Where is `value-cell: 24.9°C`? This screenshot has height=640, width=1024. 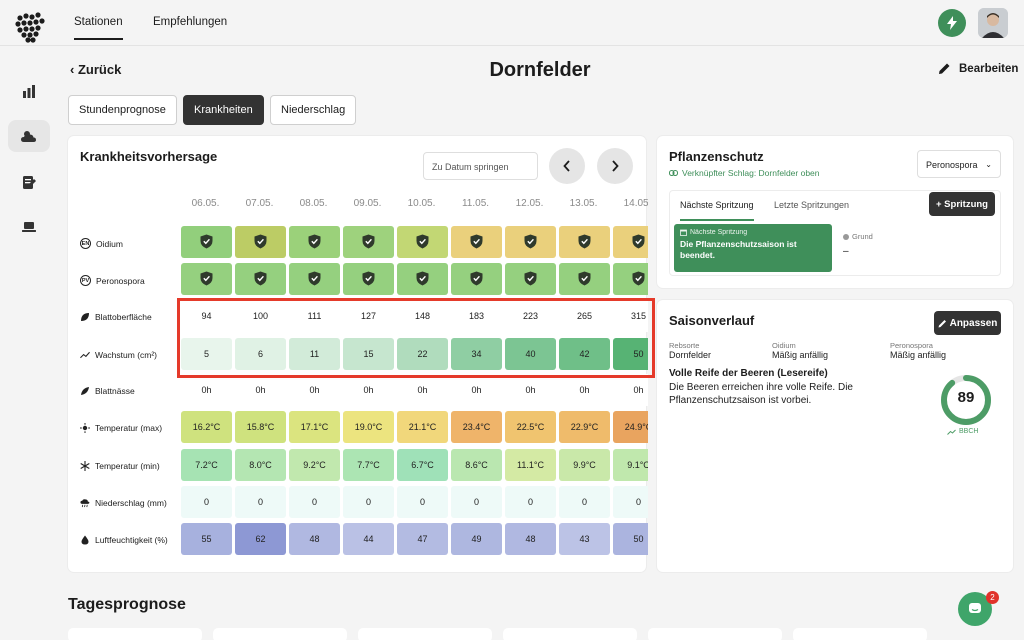
value-cell: 24.9°C is located at coordinates (630, 427).